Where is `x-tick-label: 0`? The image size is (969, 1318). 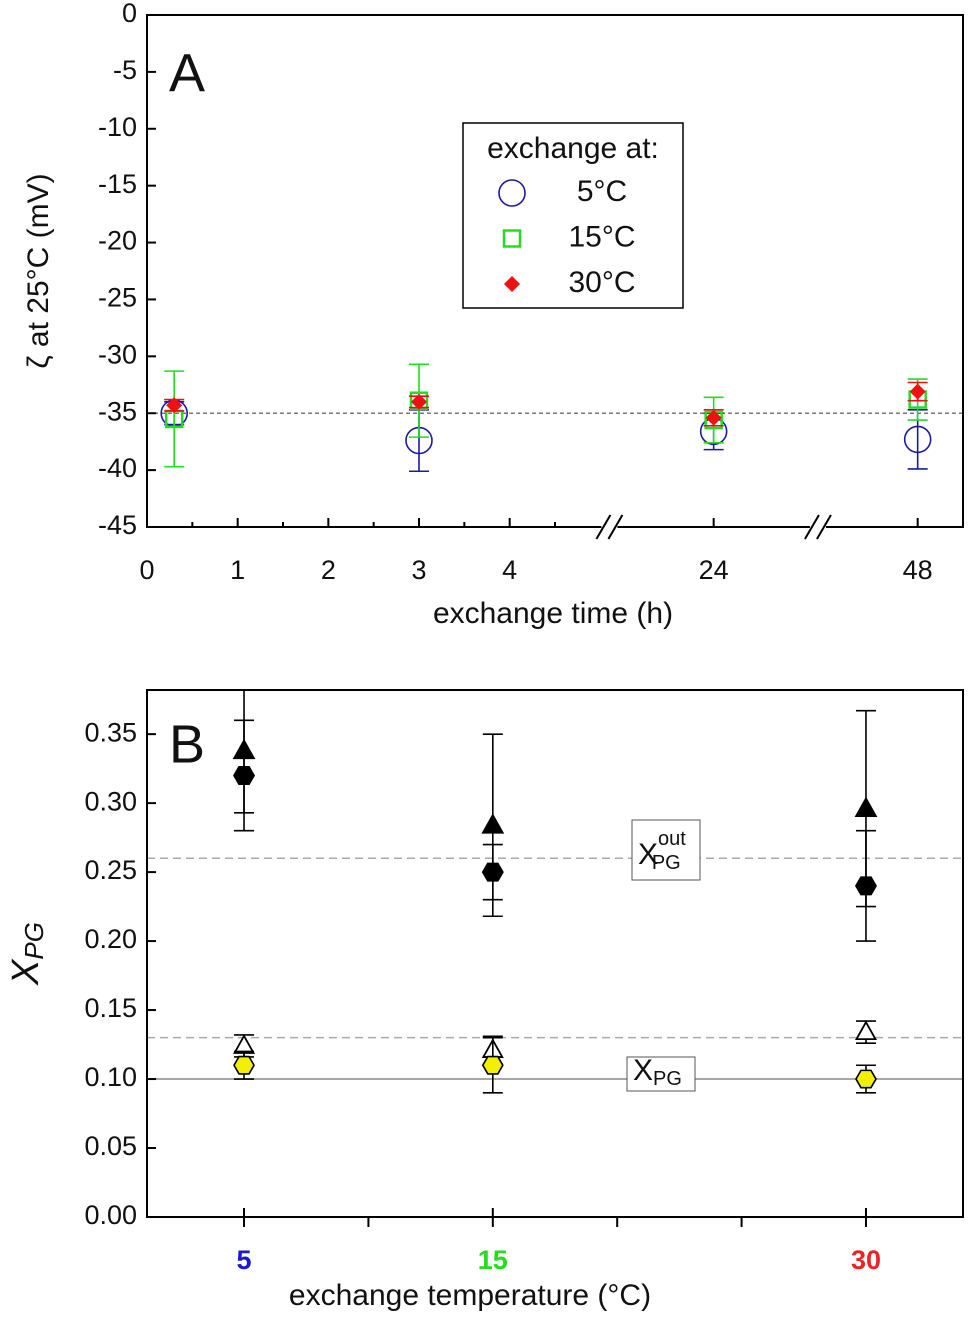
x-tick-label: 0 is located at coordinates (146, 570).